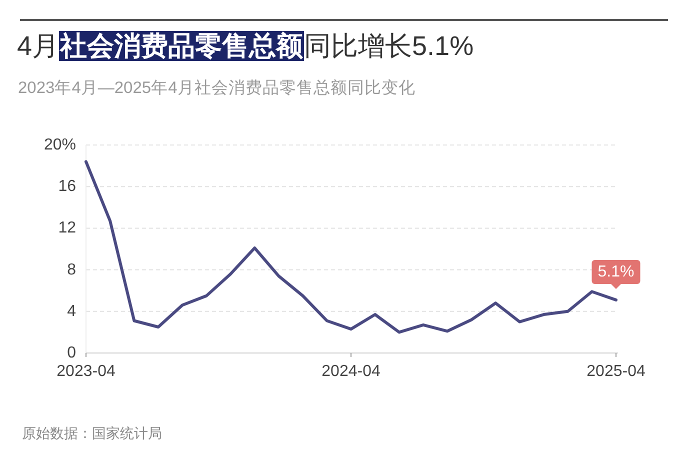 The width and height of the screenshot is (690, 460). Describe the element at coordinates (67, 228) in the screenshot. I see `y-tick-label: 12` at that location.